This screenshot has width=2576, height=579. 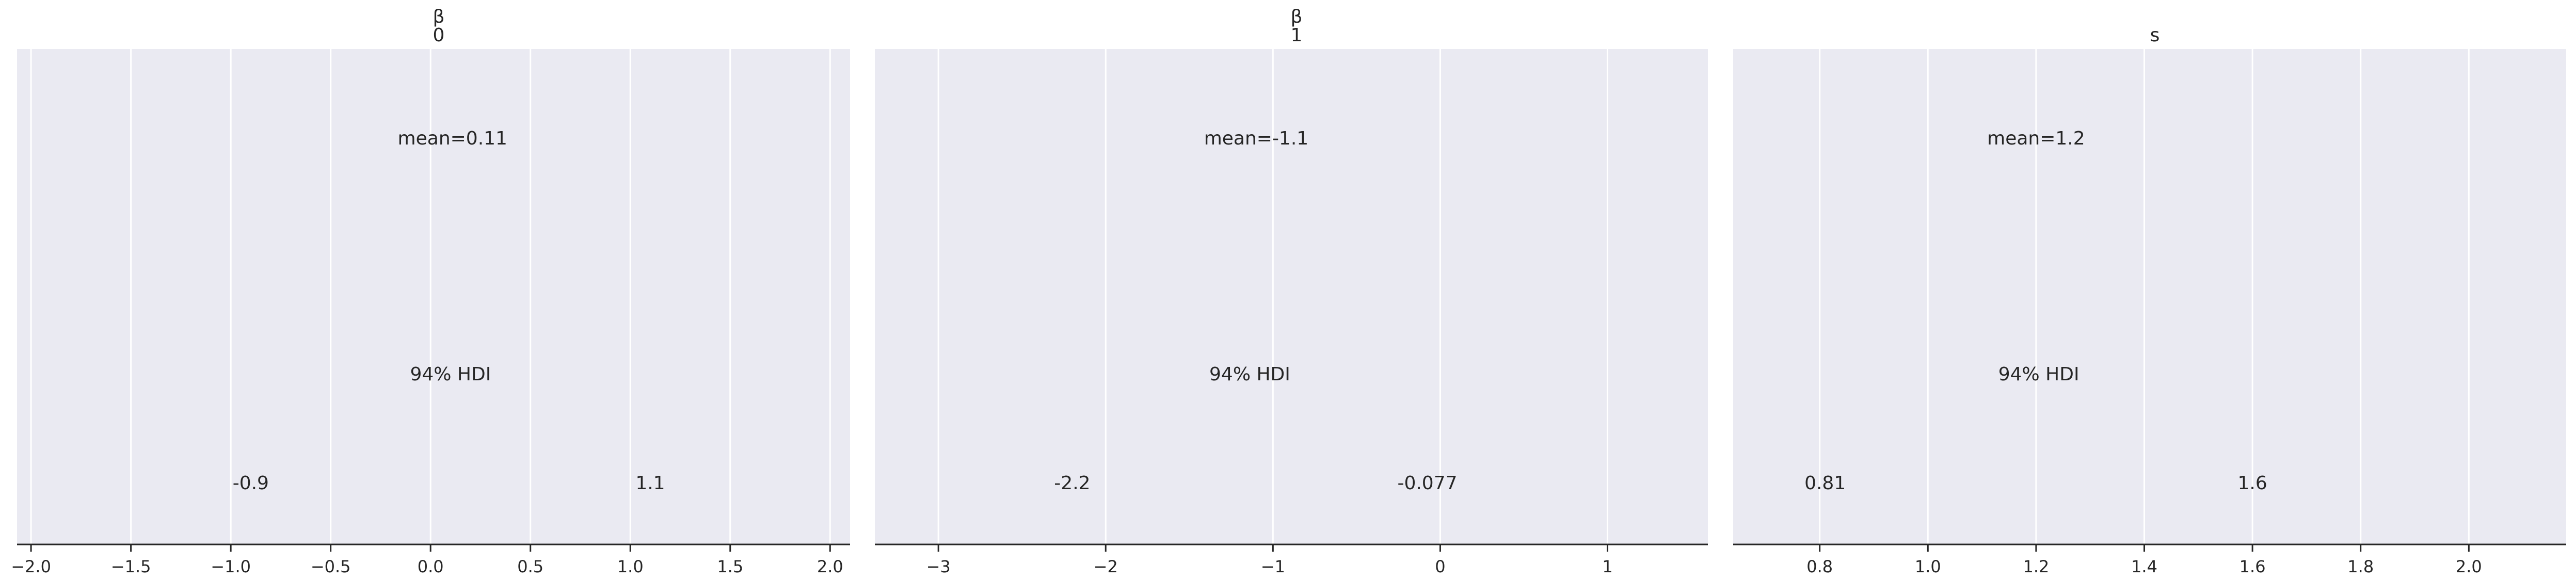 I want to click on panel-0-tick-label-6: 1.0, so click(x=630, y=566).